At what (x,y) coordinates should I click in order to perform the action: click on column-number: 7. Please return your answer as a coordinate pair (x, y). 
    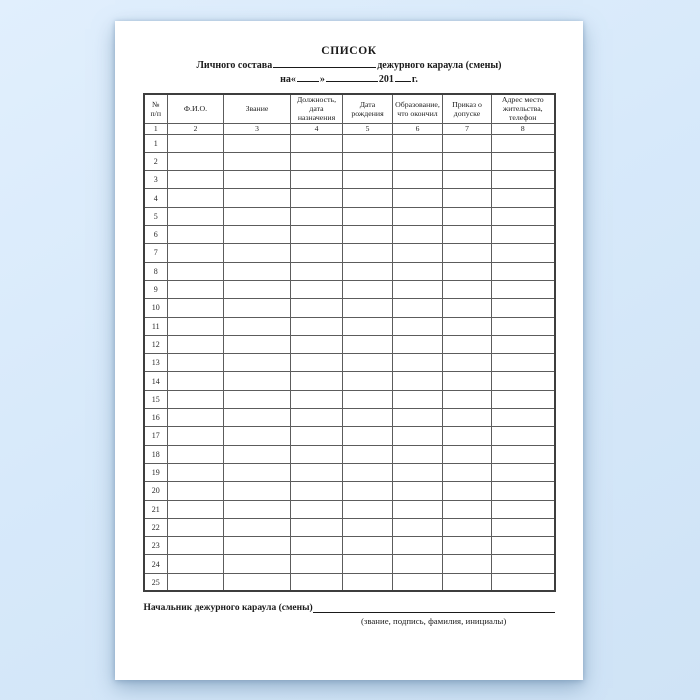
    Looking at the image, I should click on (467, 128).